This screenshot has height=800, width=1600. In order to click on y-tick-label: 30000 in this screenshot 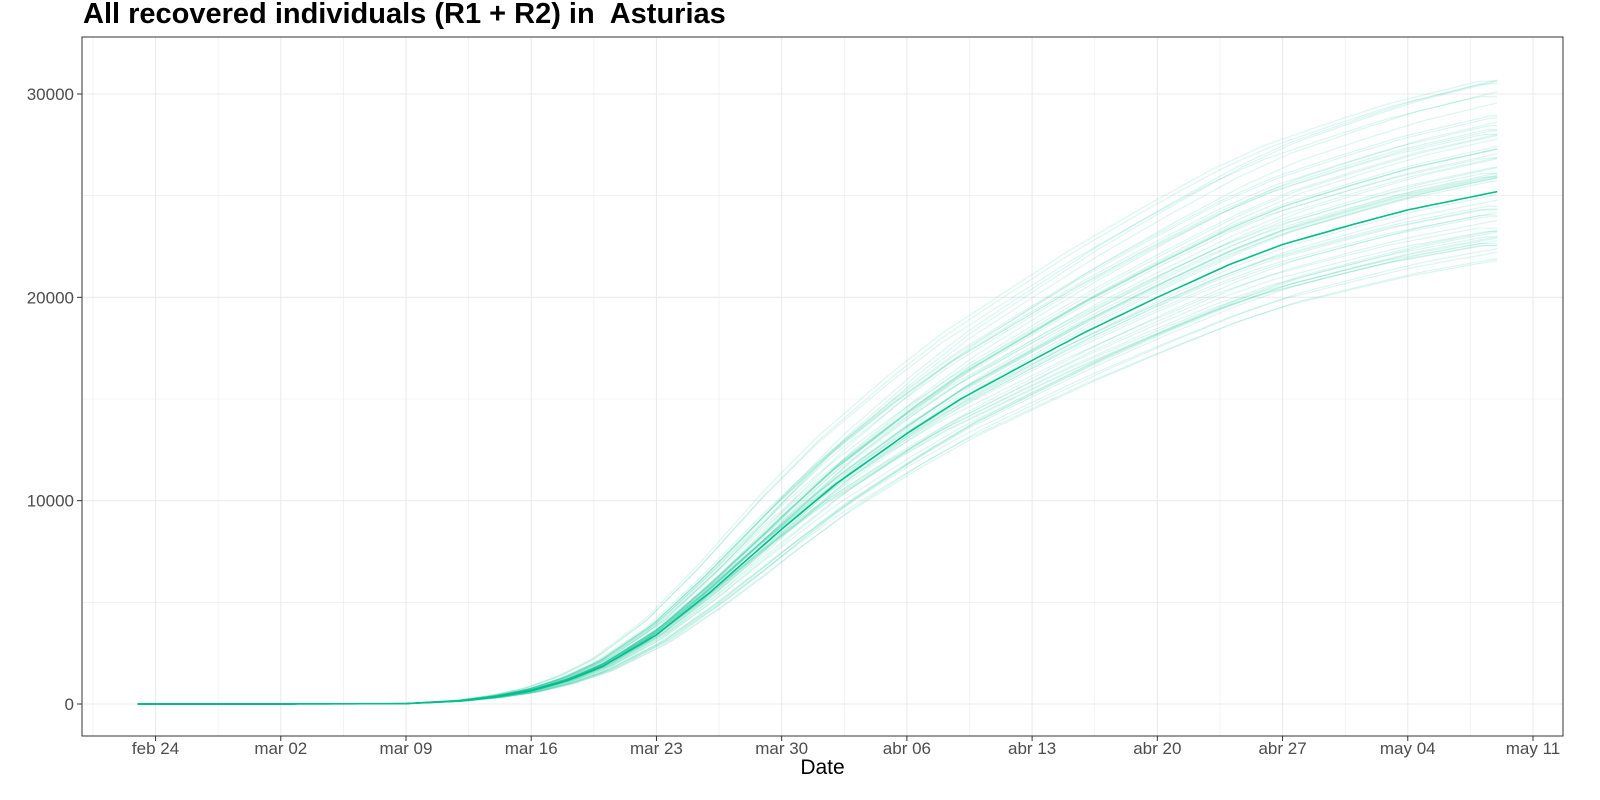, I will do `click(50, 94)`.